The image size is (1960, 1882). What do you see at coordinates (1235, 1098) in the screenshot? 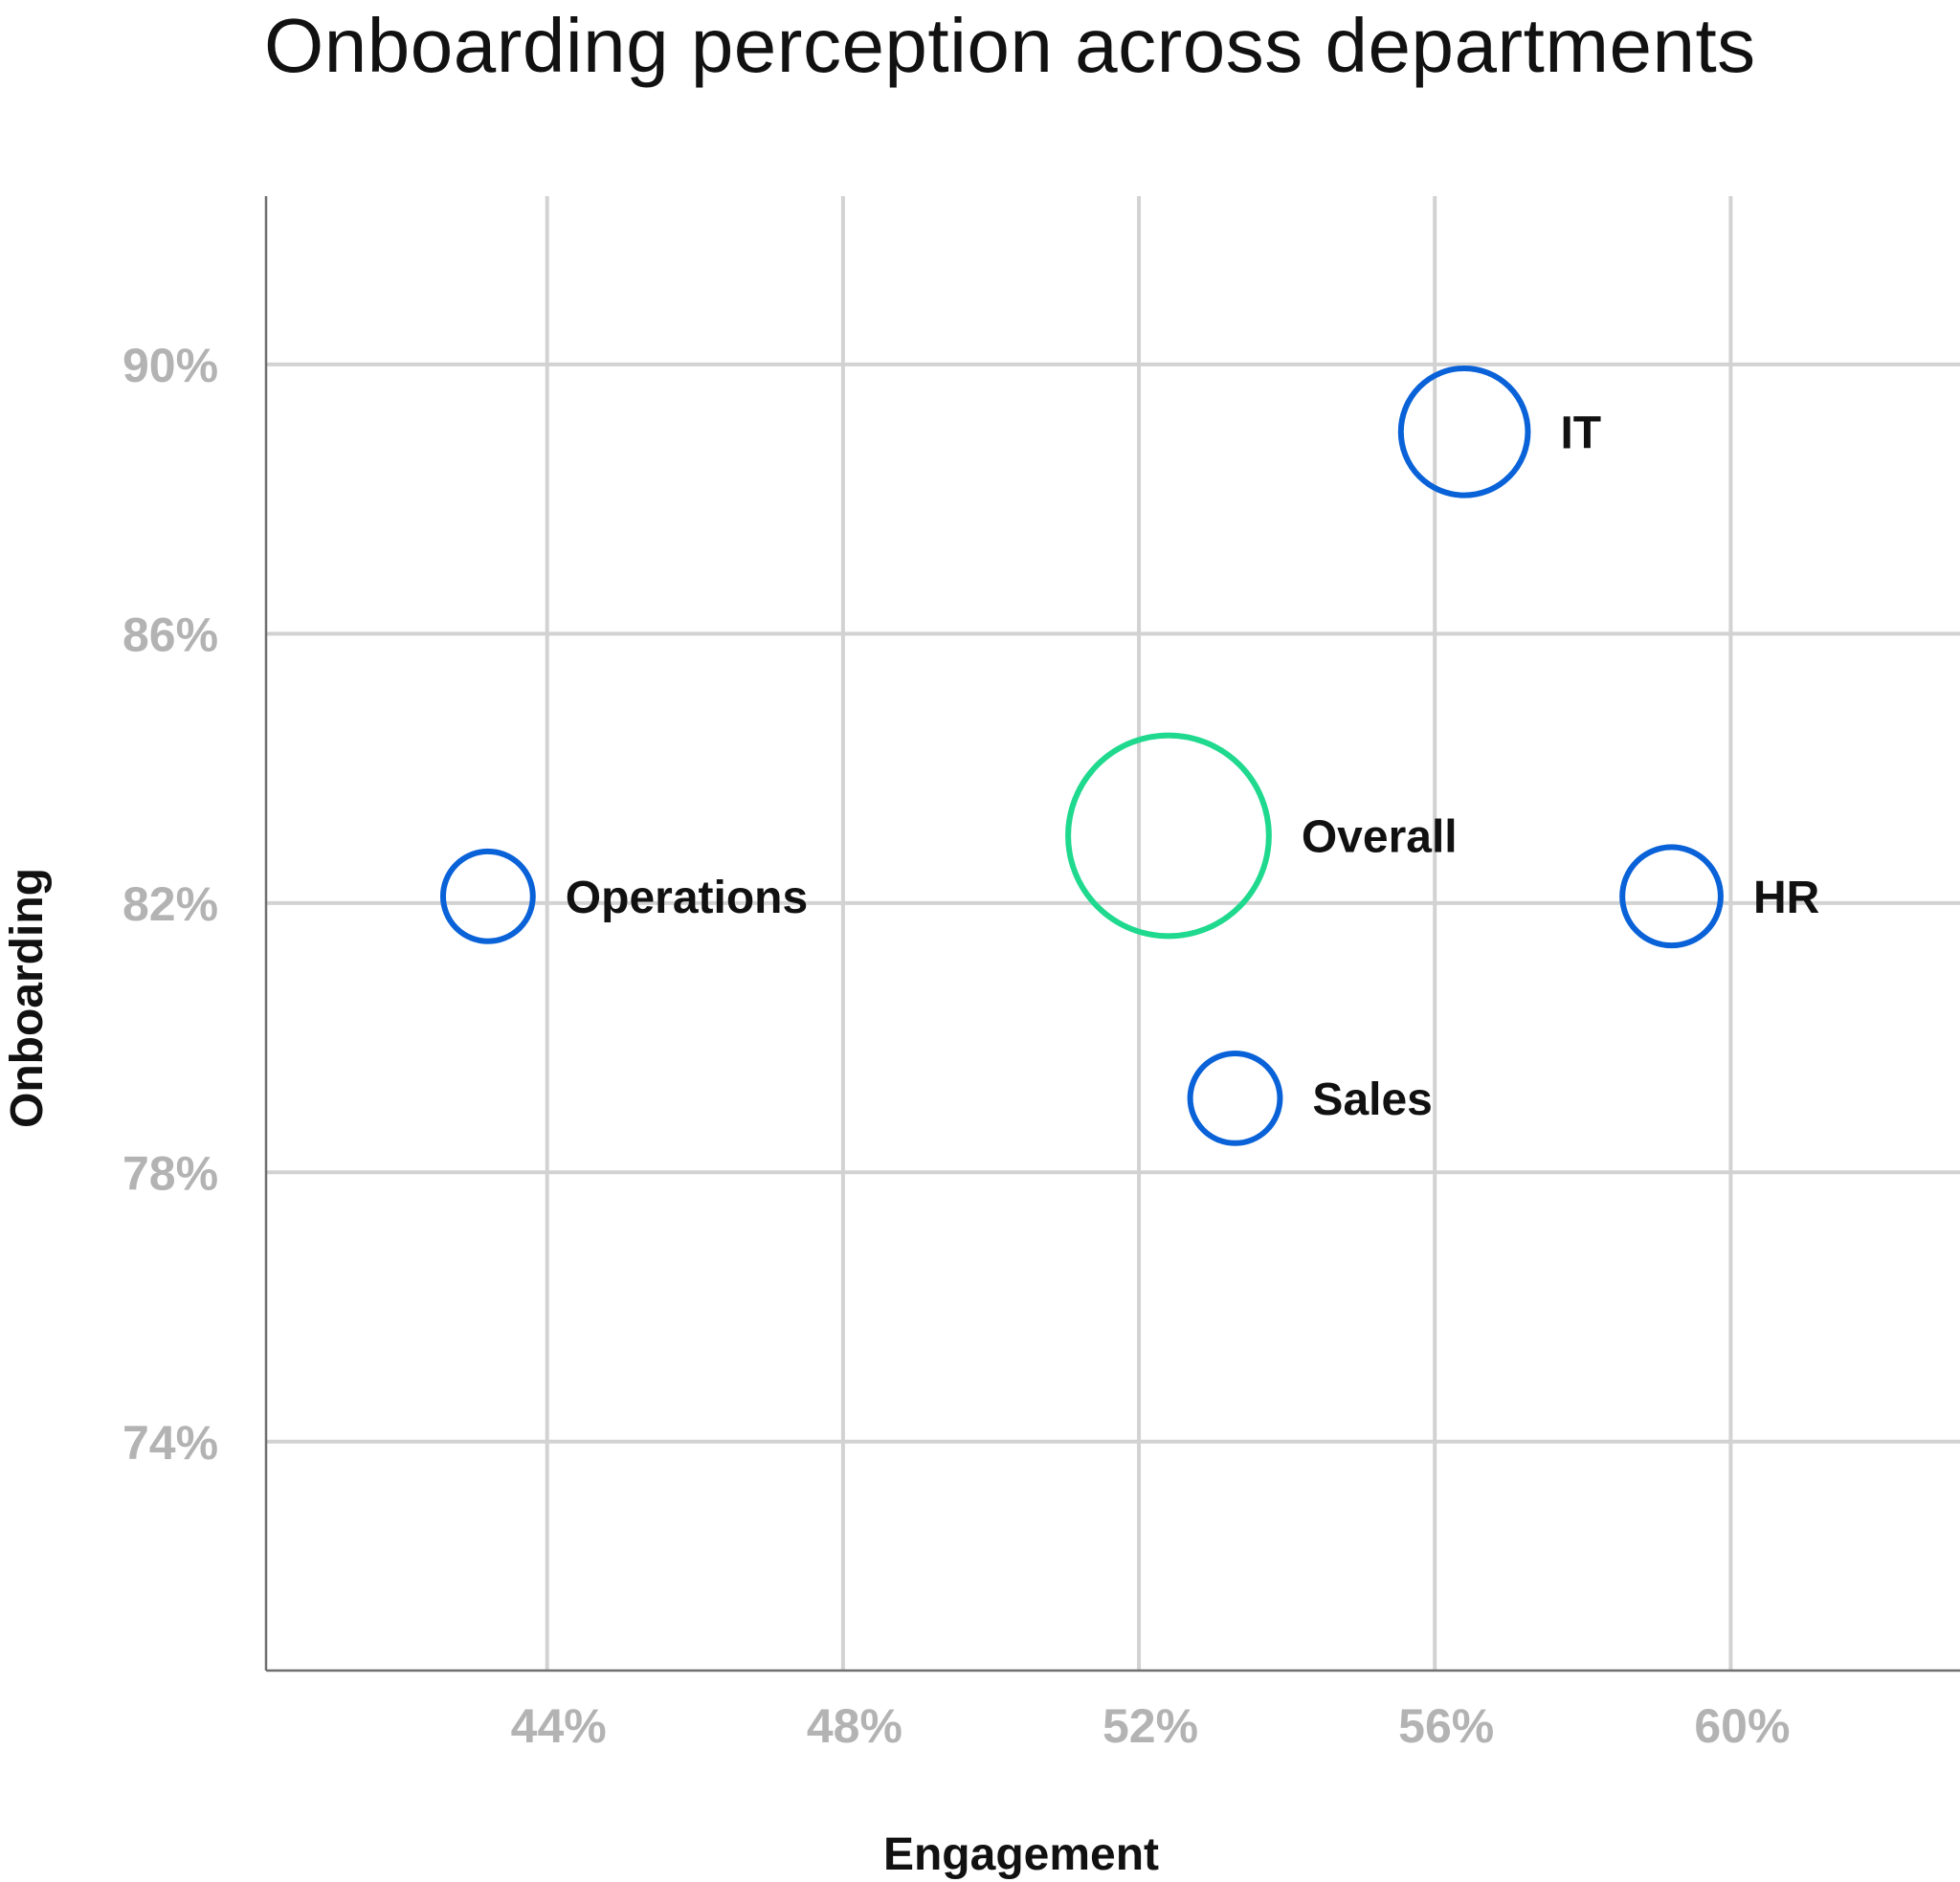
I see `bubble-sales` at bounding box center [1235, 1098].